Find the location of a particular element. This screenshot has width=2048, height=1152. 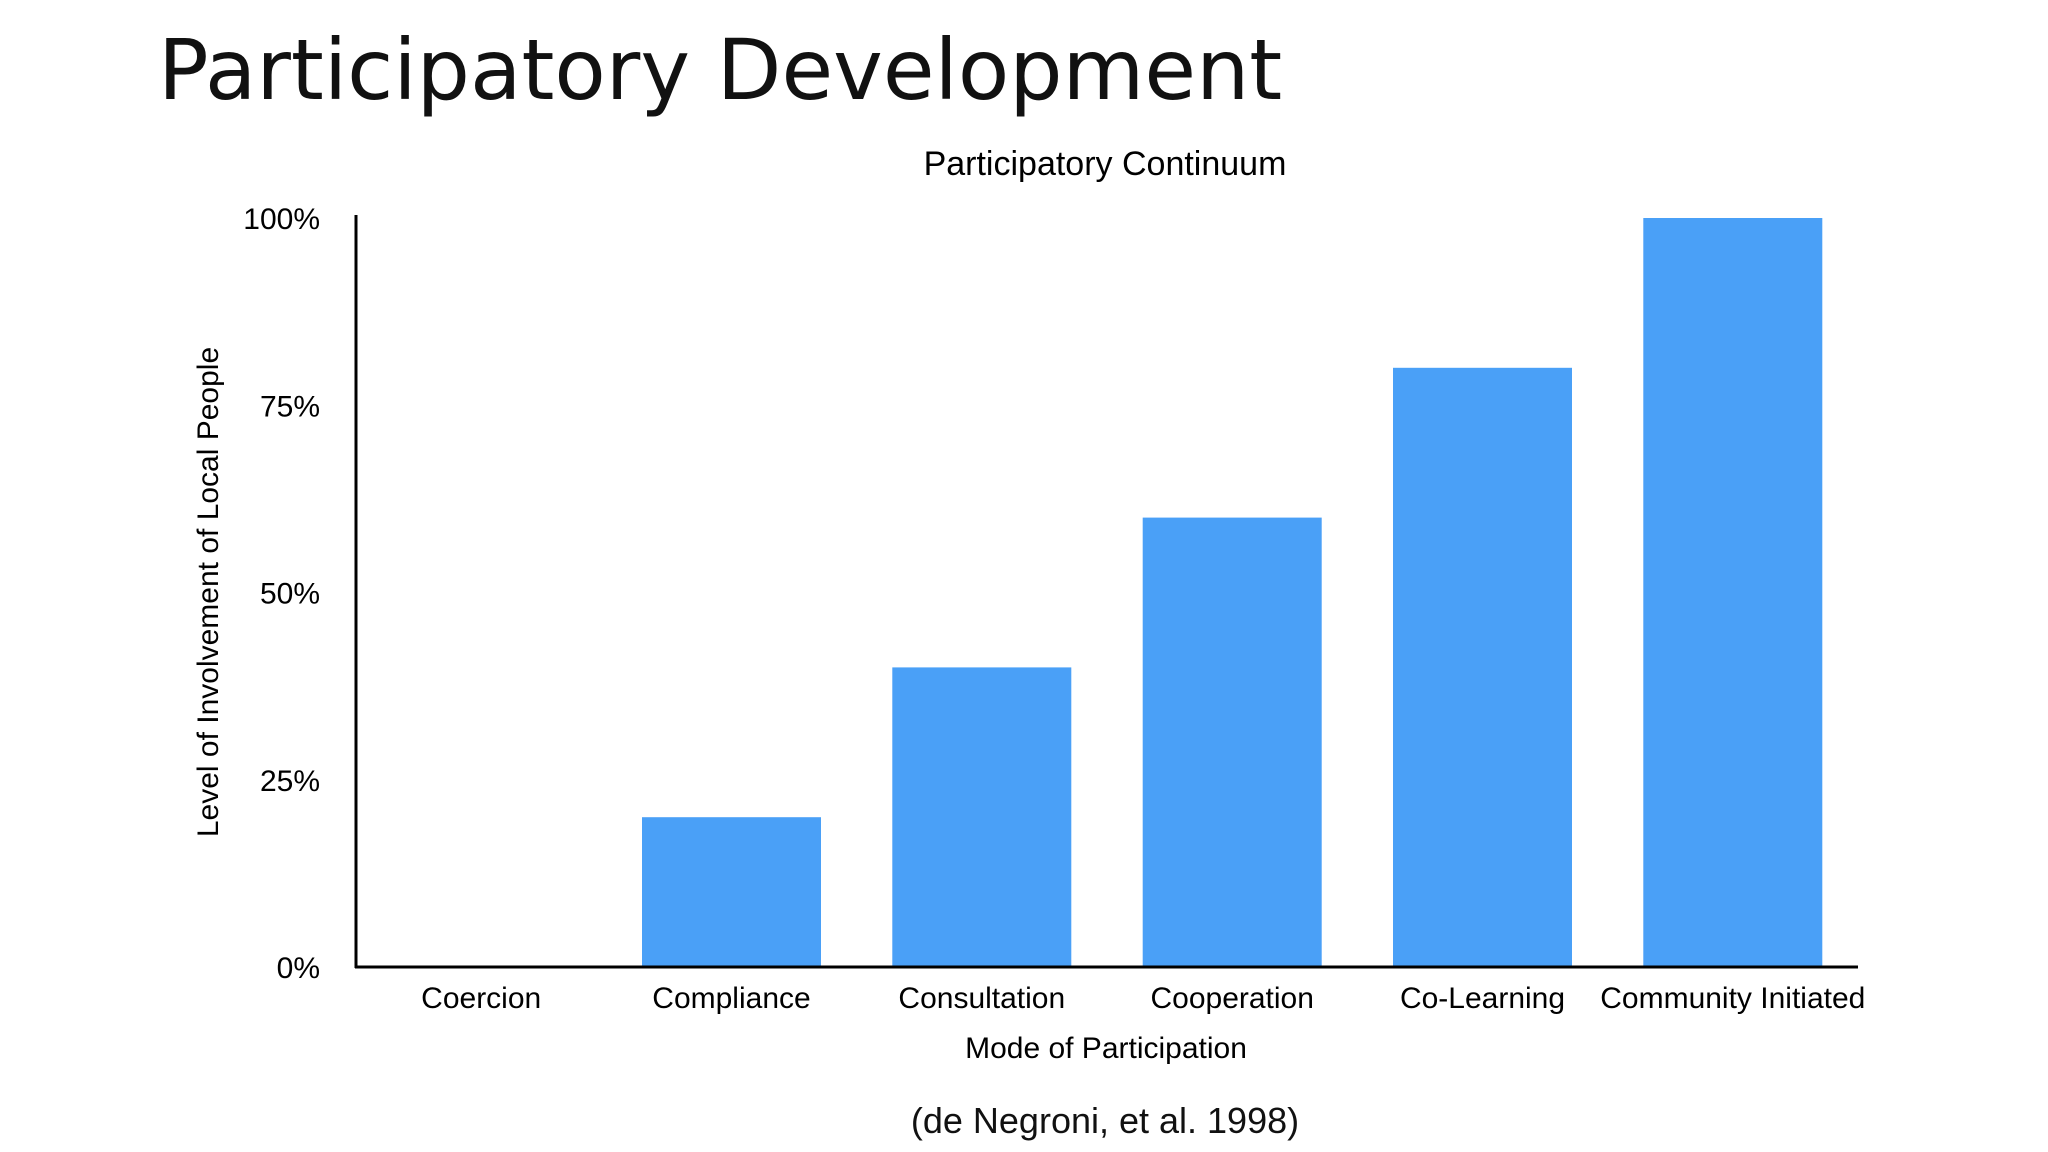

bar-community-initiated is located at coordinates (1733, 592).